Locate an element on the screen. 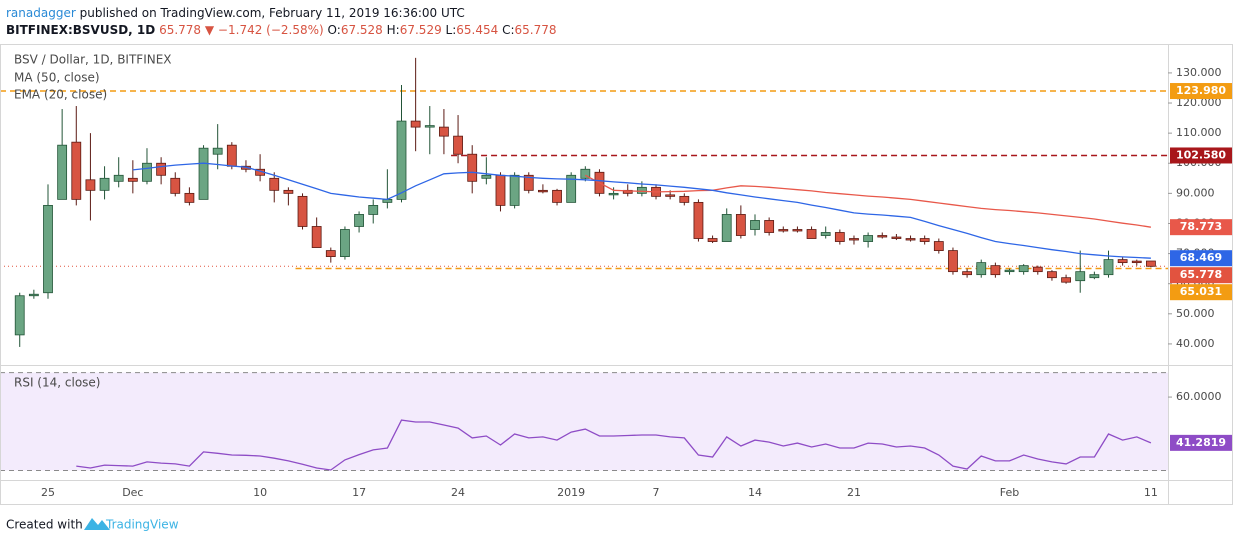 Image resolution: width=1234 pixels, height=542 pixels. x-tick-label: 24 is located at coordinates (458, 492).